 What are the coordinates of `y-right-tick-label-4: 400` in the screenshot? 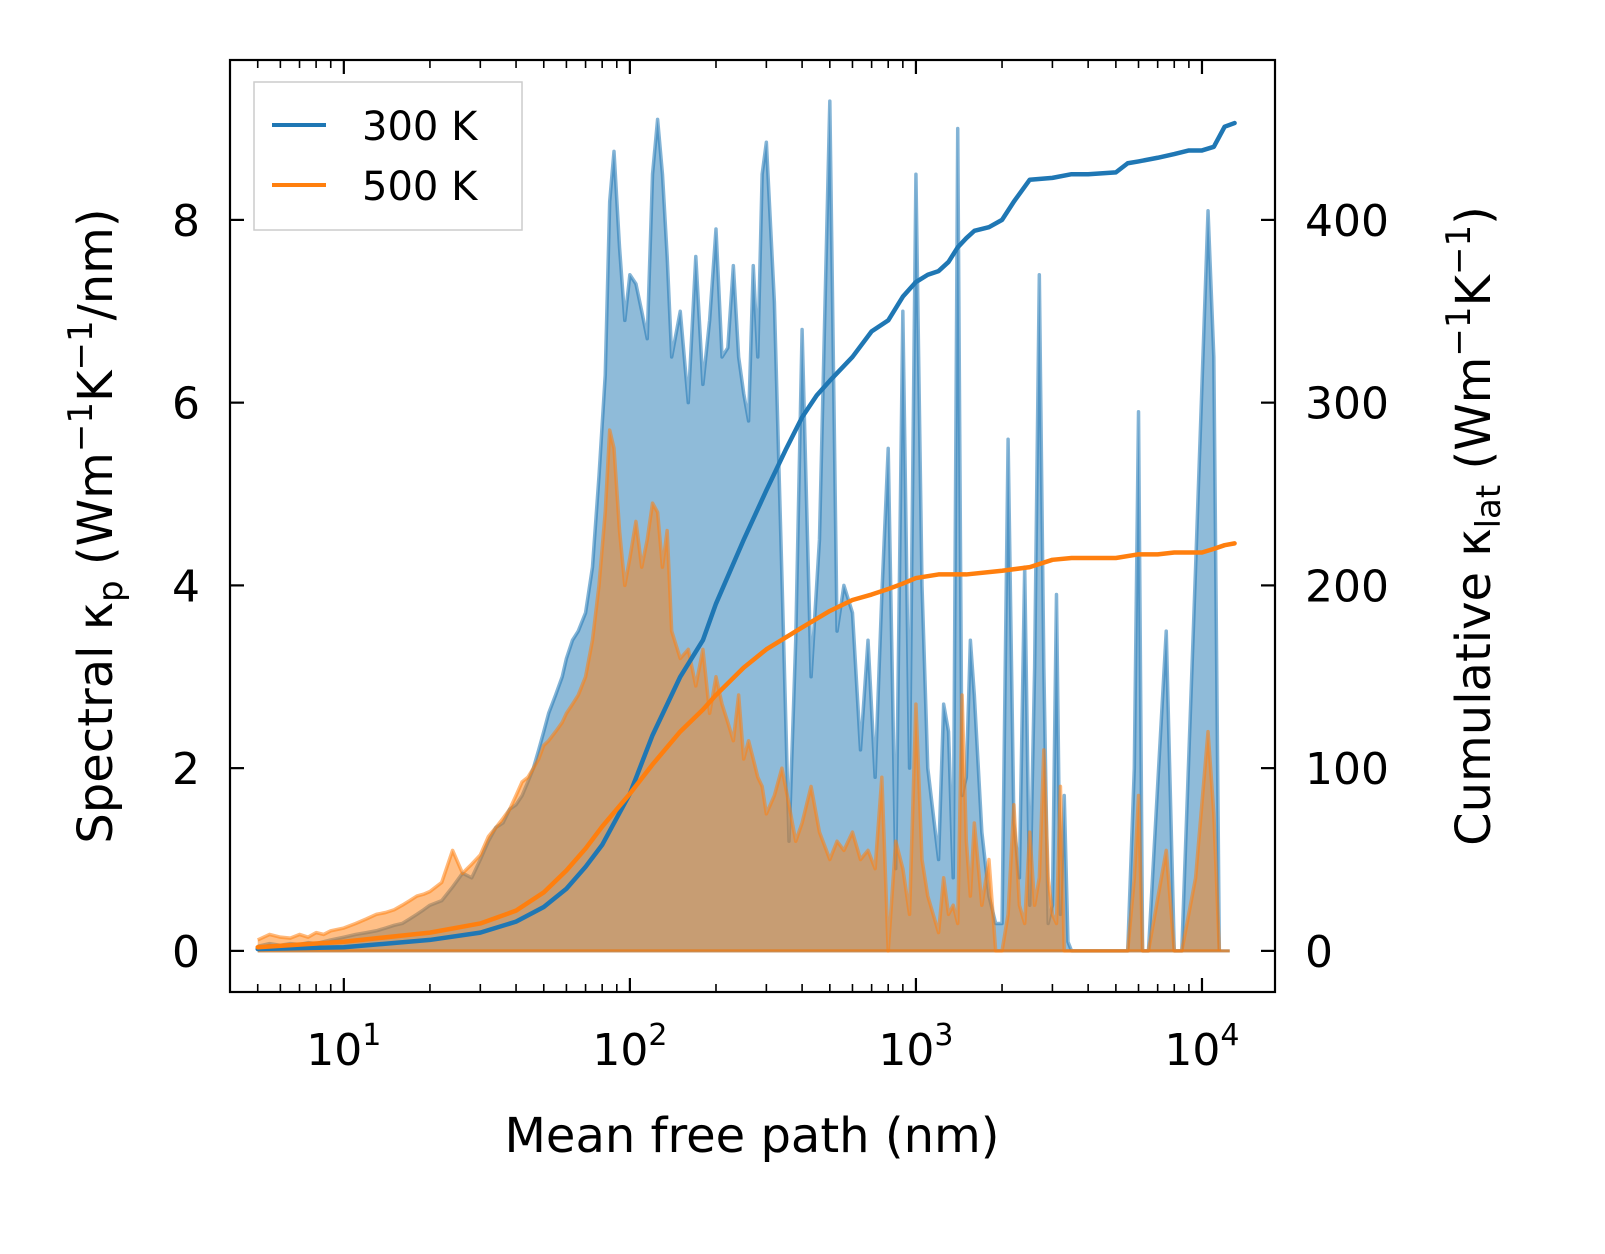 It's located at (1347, 221).